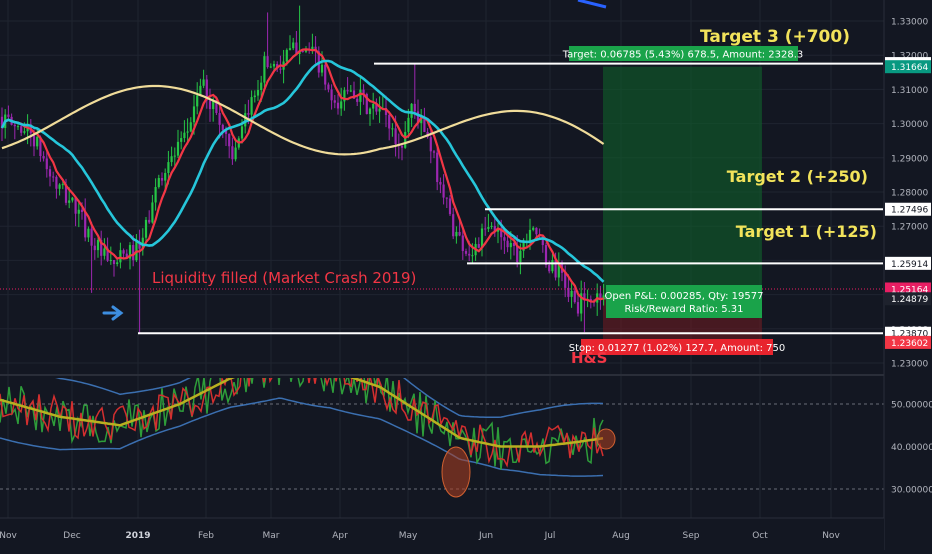  What do you see at coordinates (911, 491) in the screenshot?
I see `indicator-tick-label: 30.00000` at bounding box center [911, 491].